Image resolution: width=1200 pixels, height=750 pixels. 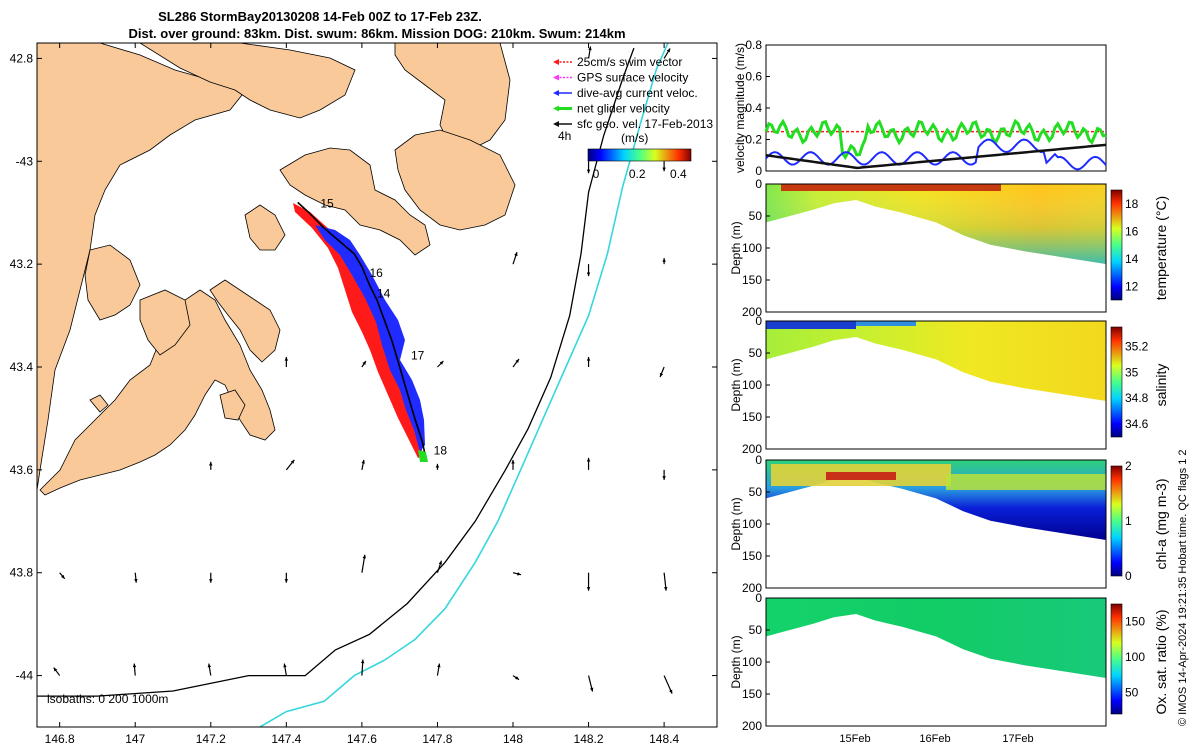 What do you see at coordinates (753, 77) in the screenshot?
I see `vel-y-tick-label: 0.6` at bounding box center [753, 77].